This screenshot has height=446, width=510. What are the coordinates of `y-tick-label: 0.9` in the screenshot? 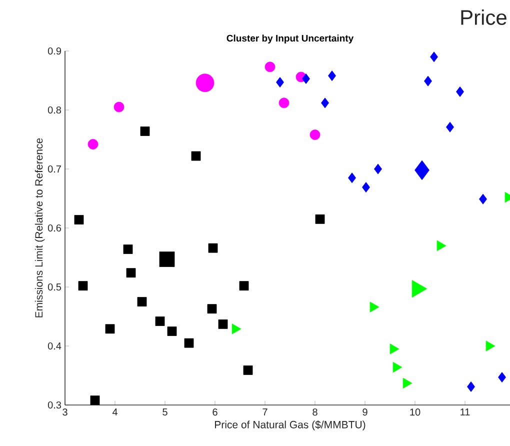 It's located at (55, 51).